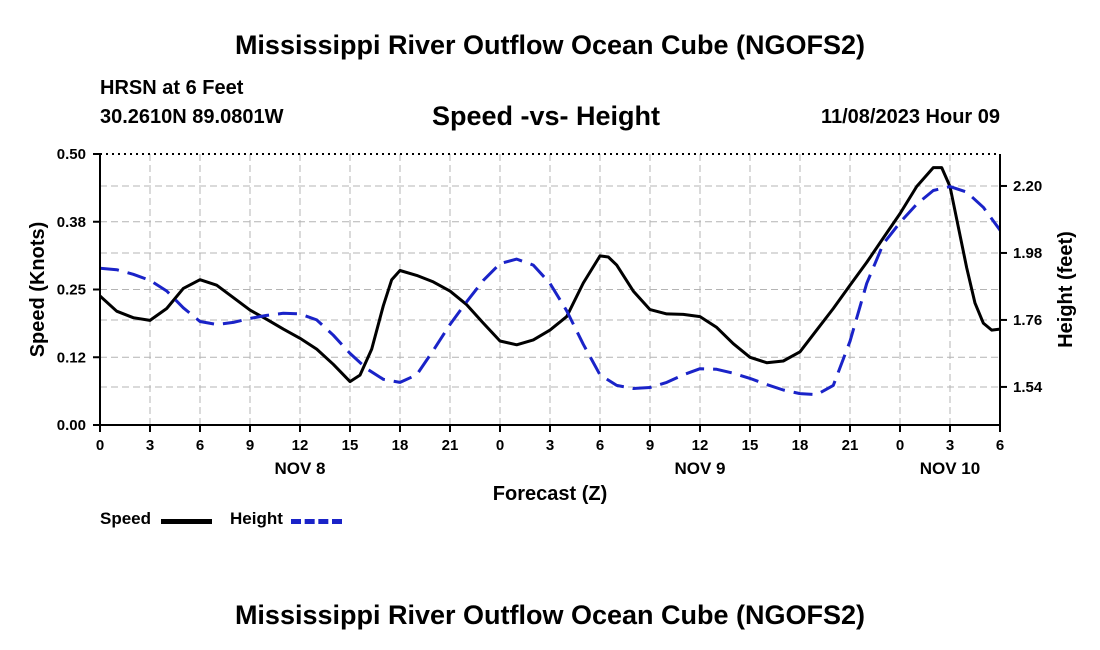 The image size is (1100, 650). I want to click on day-label: NOV 9, so click(699, 468).